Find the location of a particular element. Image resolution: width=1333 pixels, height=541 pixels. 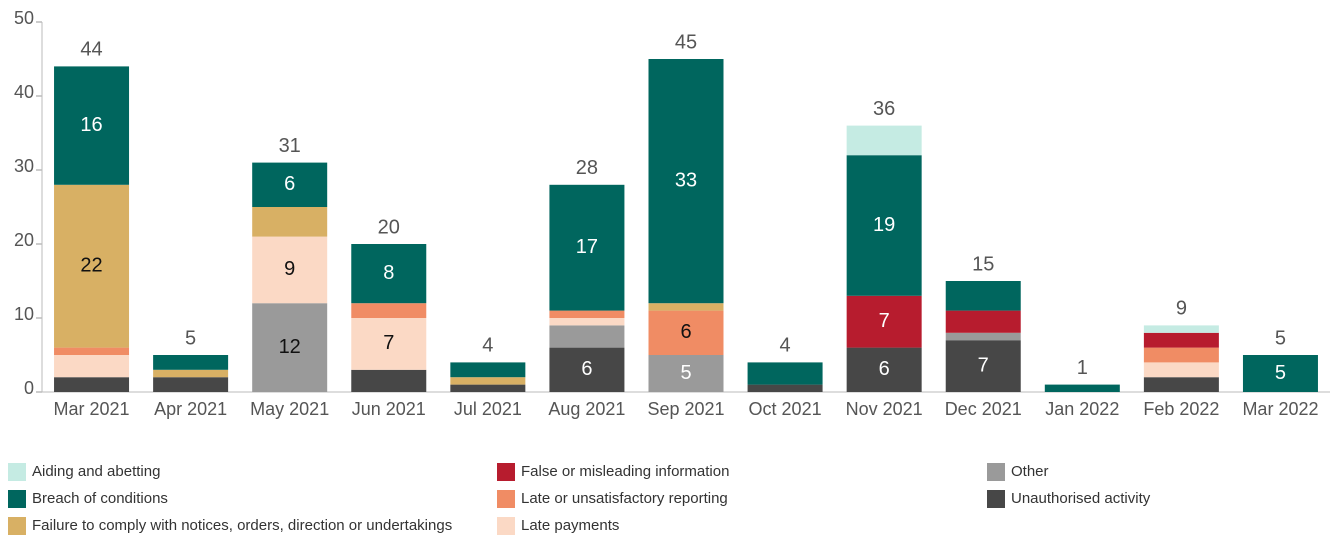

total-label: 45 is located at coordinates (686, 42).